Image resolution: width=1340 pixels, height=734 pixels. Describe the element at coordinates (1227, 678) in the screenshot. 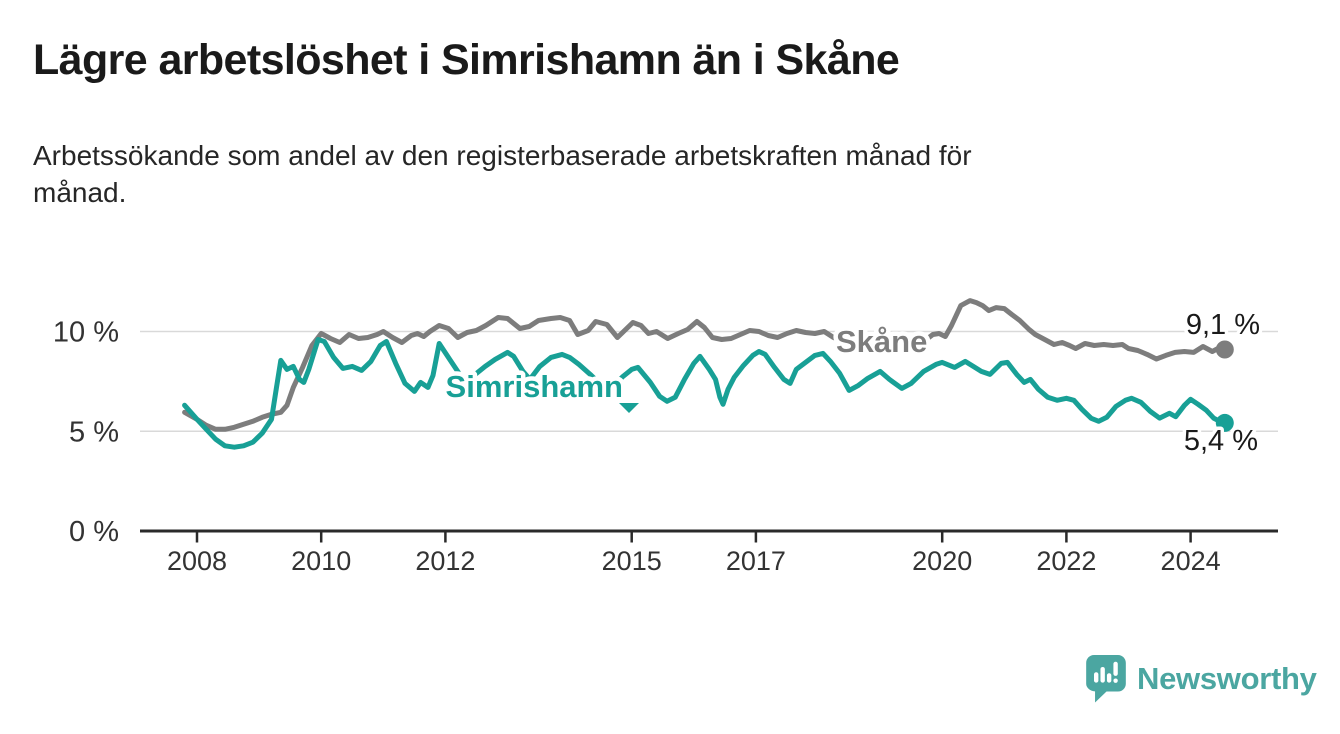

I see `newsworthy-brand-text: Newsworthy` at that location.